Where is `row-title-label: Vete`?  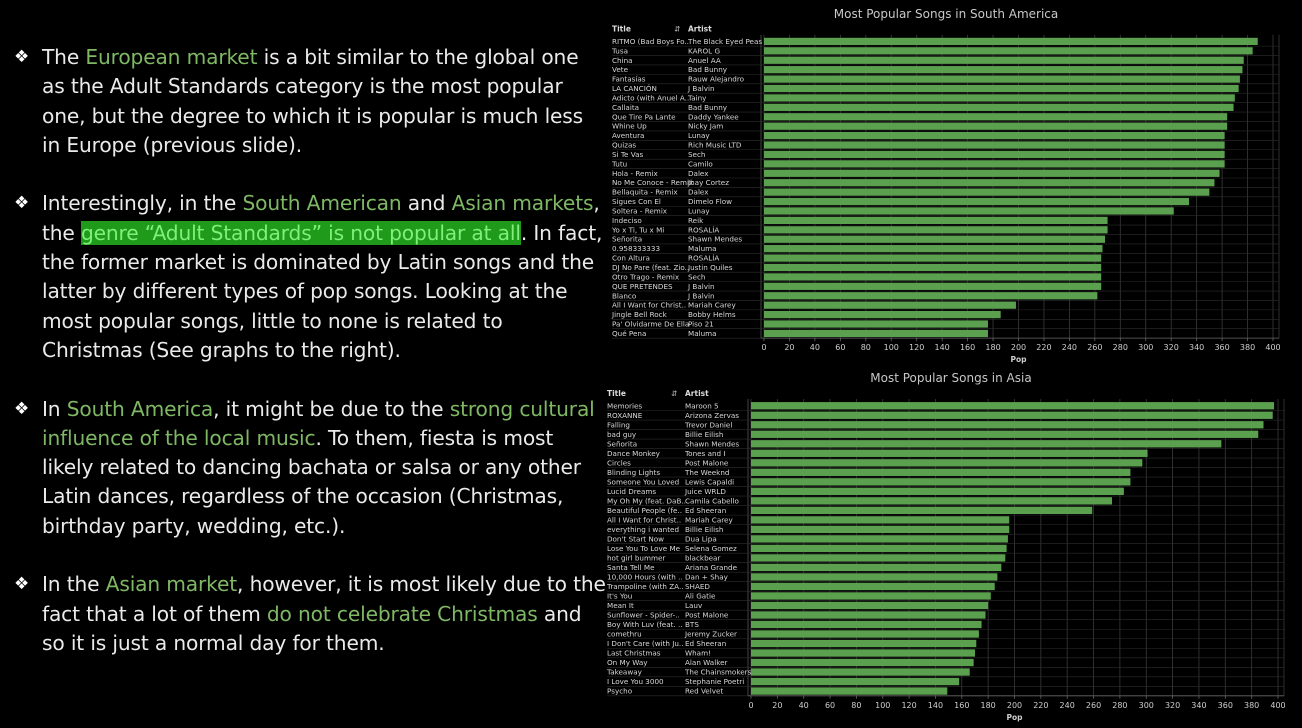 row-title-label: Vete is located at coordinates (620, 69).